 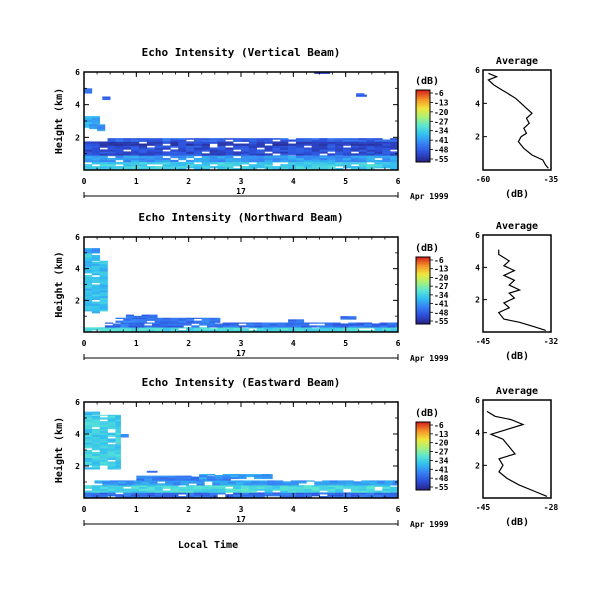 What do you see at coordinates (427, 248) in the screenshot?
I see `colorbar-unit: (dB)` at bounding box center [427, 248].